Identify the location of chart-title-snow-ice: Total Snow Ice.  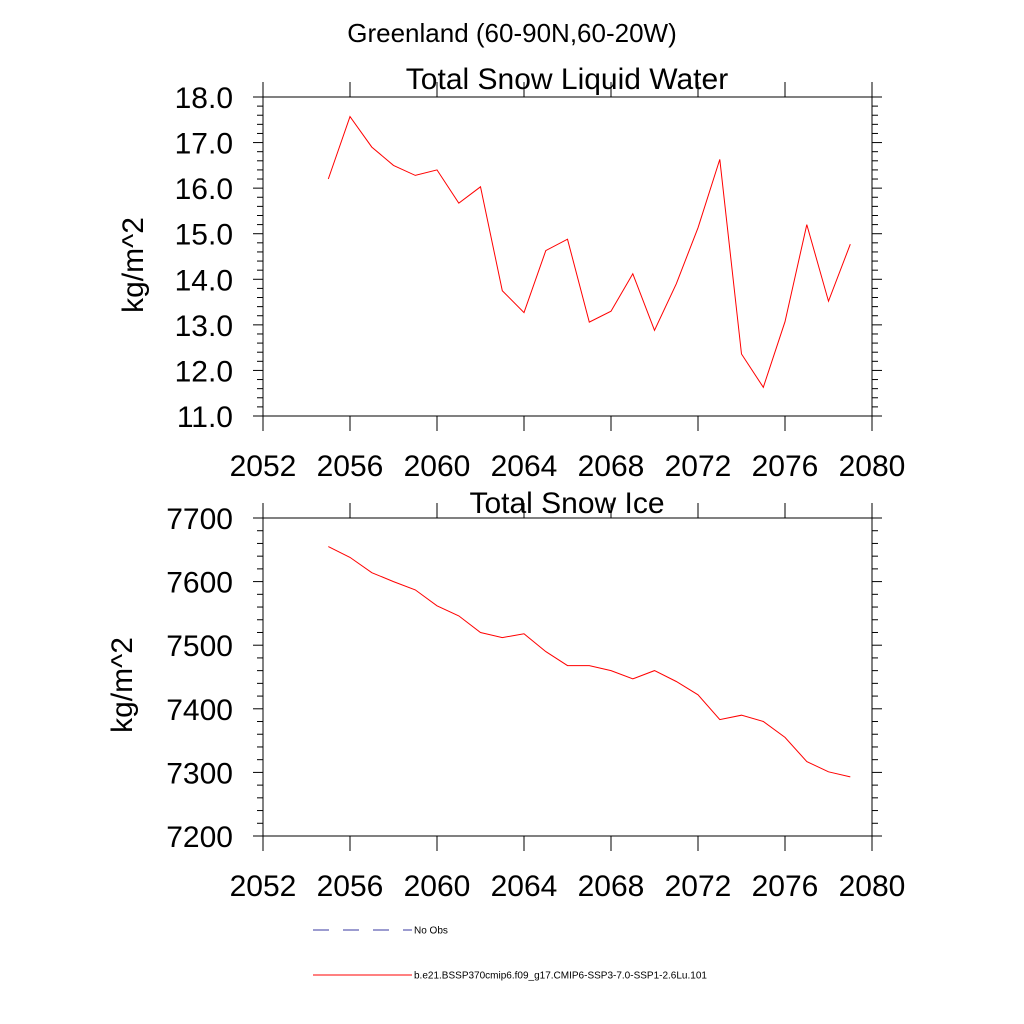
(566, 503).